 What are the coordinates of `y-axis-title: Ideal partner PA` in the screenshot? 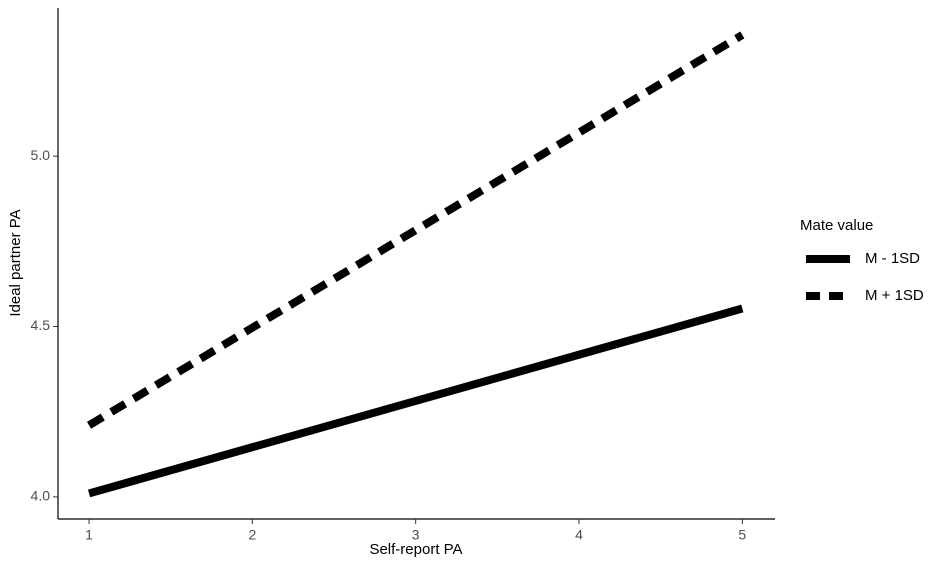 It's located at (15, 262).